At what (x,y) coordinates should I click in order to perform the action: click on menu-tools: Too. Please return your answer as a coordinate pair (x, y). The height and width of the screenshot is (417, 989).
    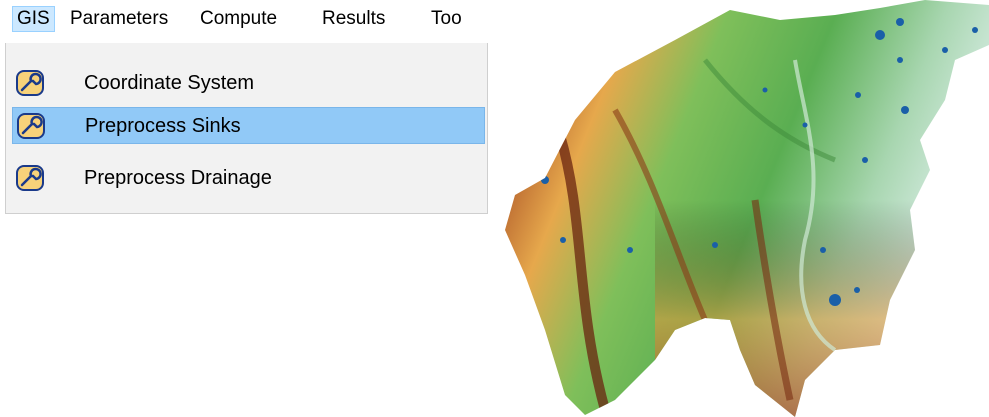
    Looking at the image, I should click on (446, 18).